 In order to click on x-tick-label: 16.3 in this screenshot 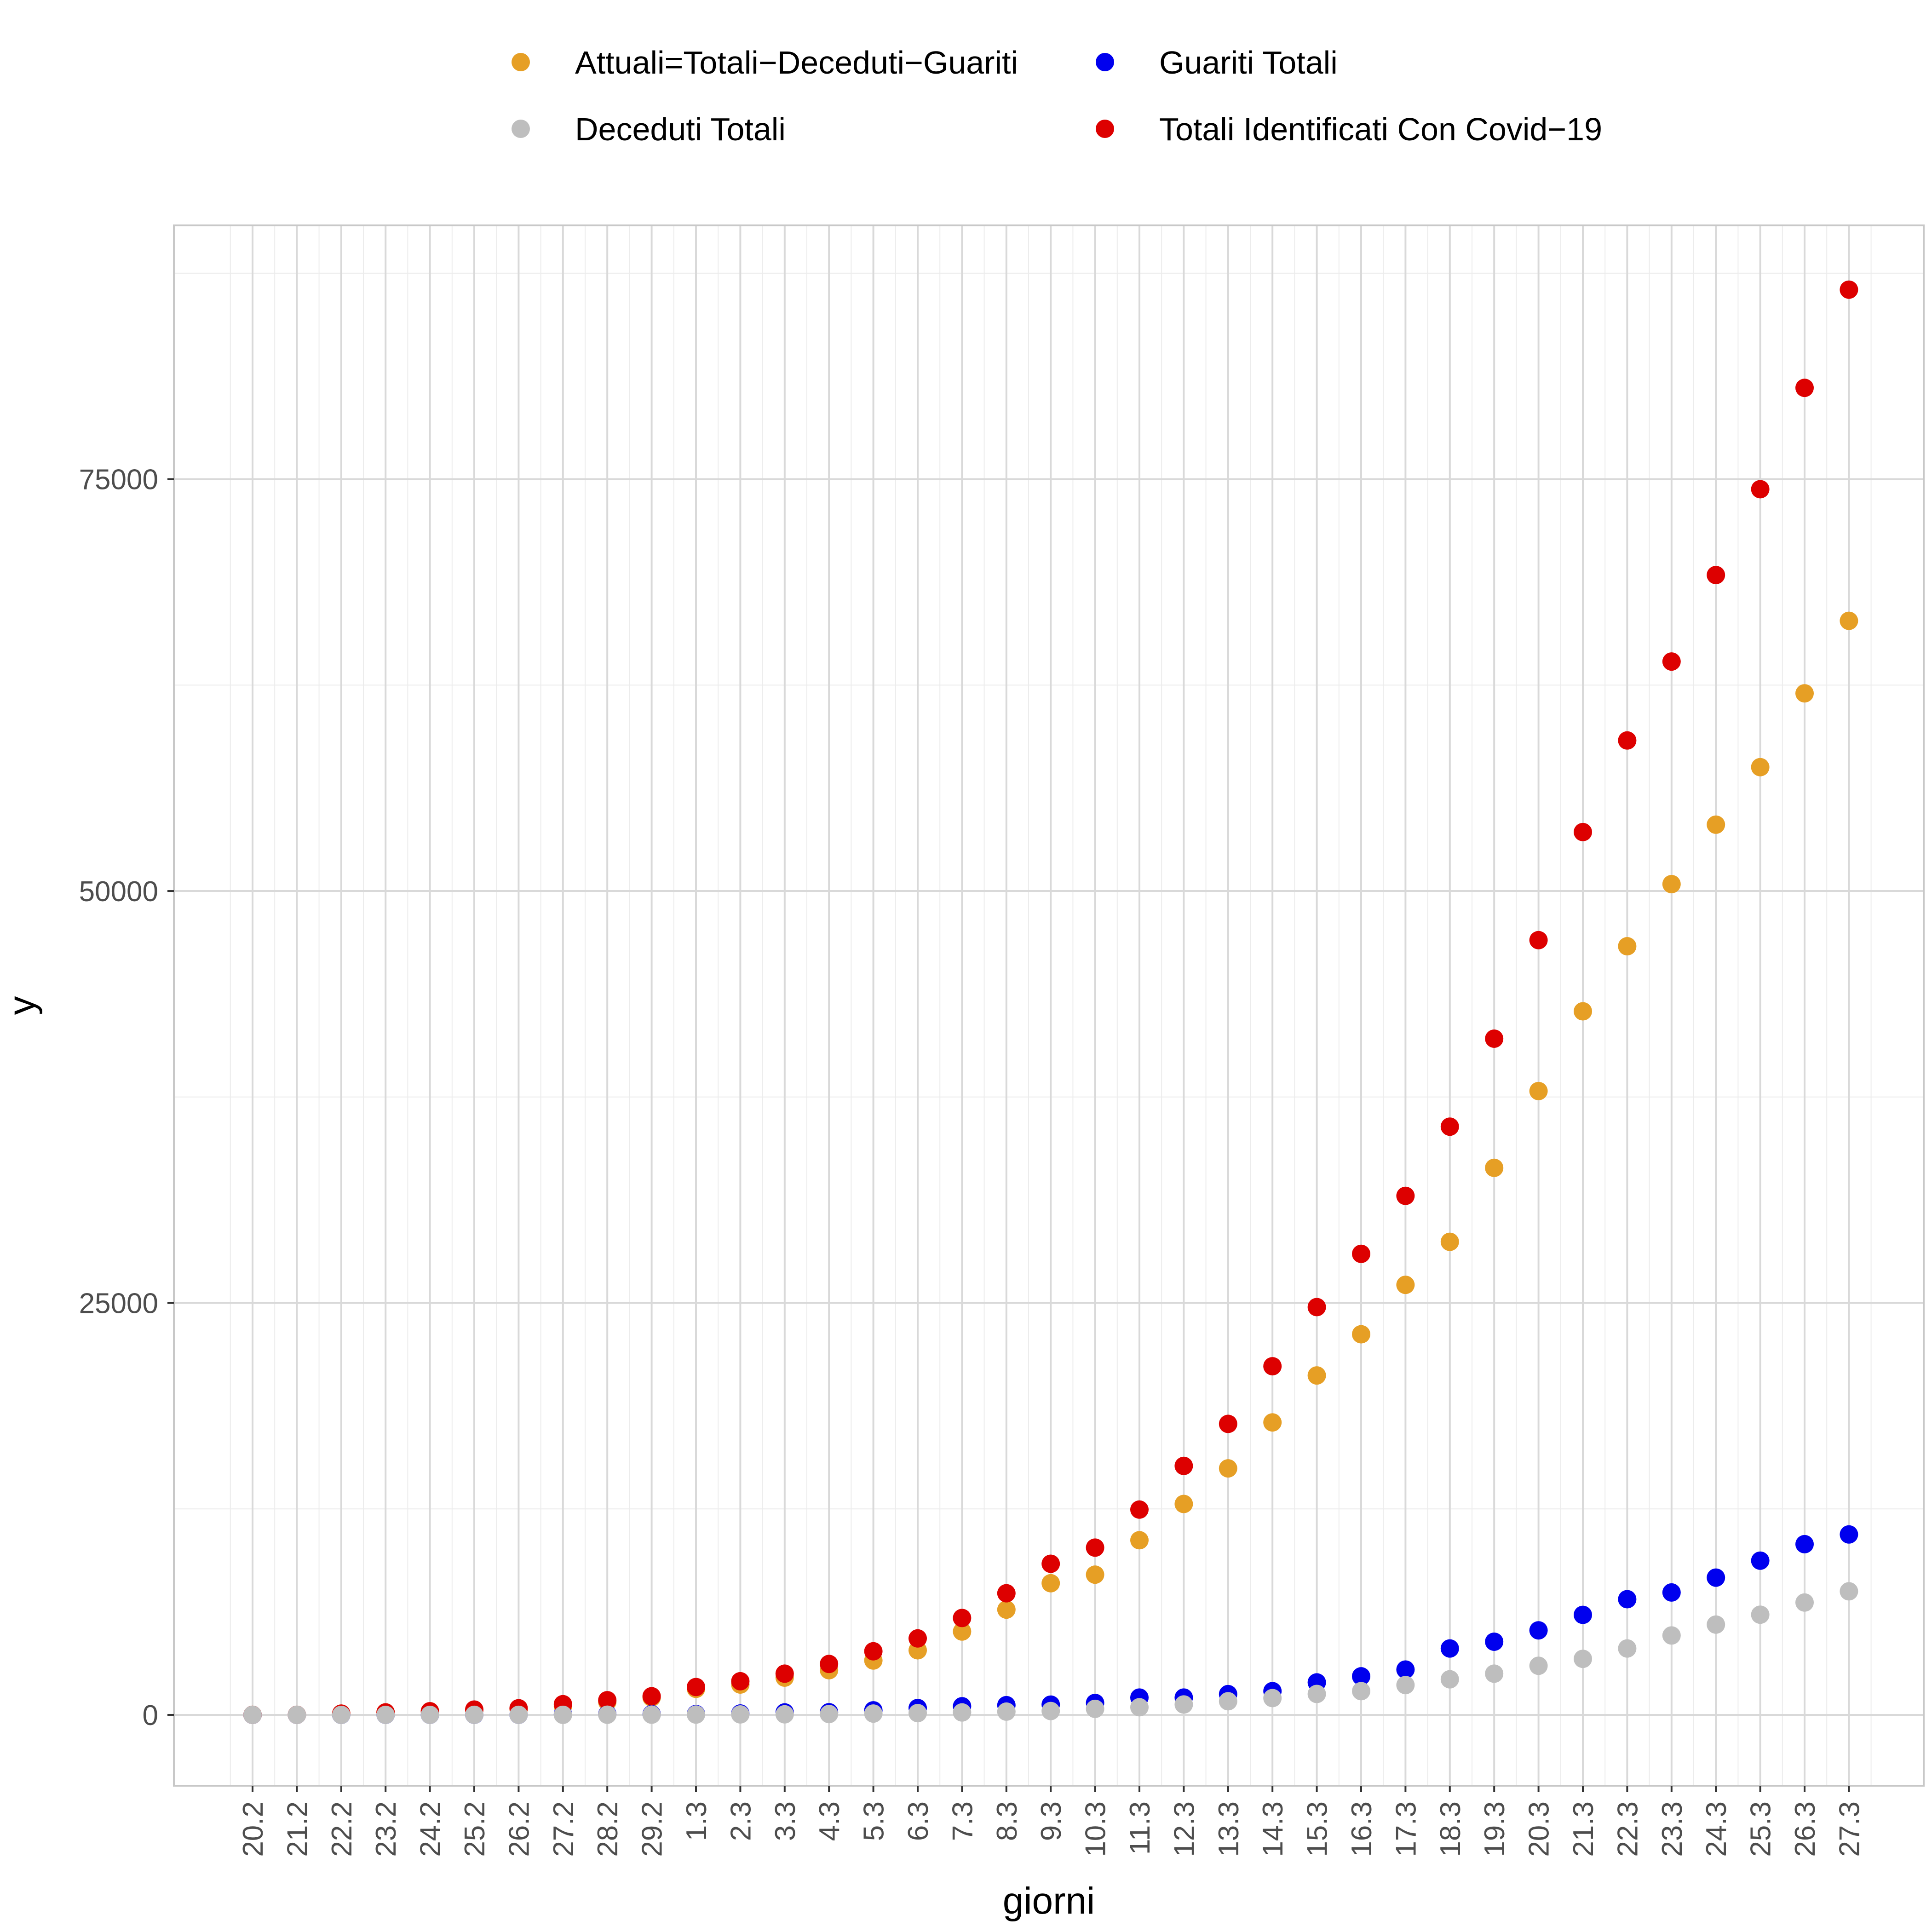, I will do `click(1362, 1829)`.